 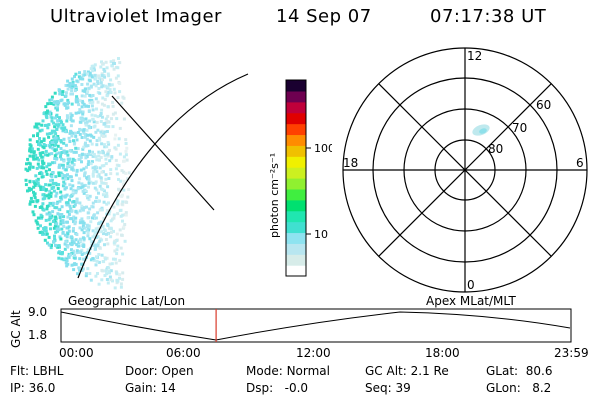 I want to click on polar-diagonal, so click(x=465, y=170).